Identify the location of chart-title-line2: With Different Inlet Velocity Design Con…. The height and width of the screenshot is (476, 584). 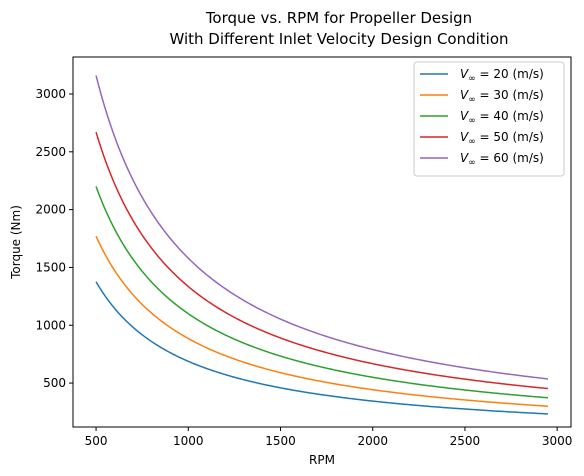
(338, 39).